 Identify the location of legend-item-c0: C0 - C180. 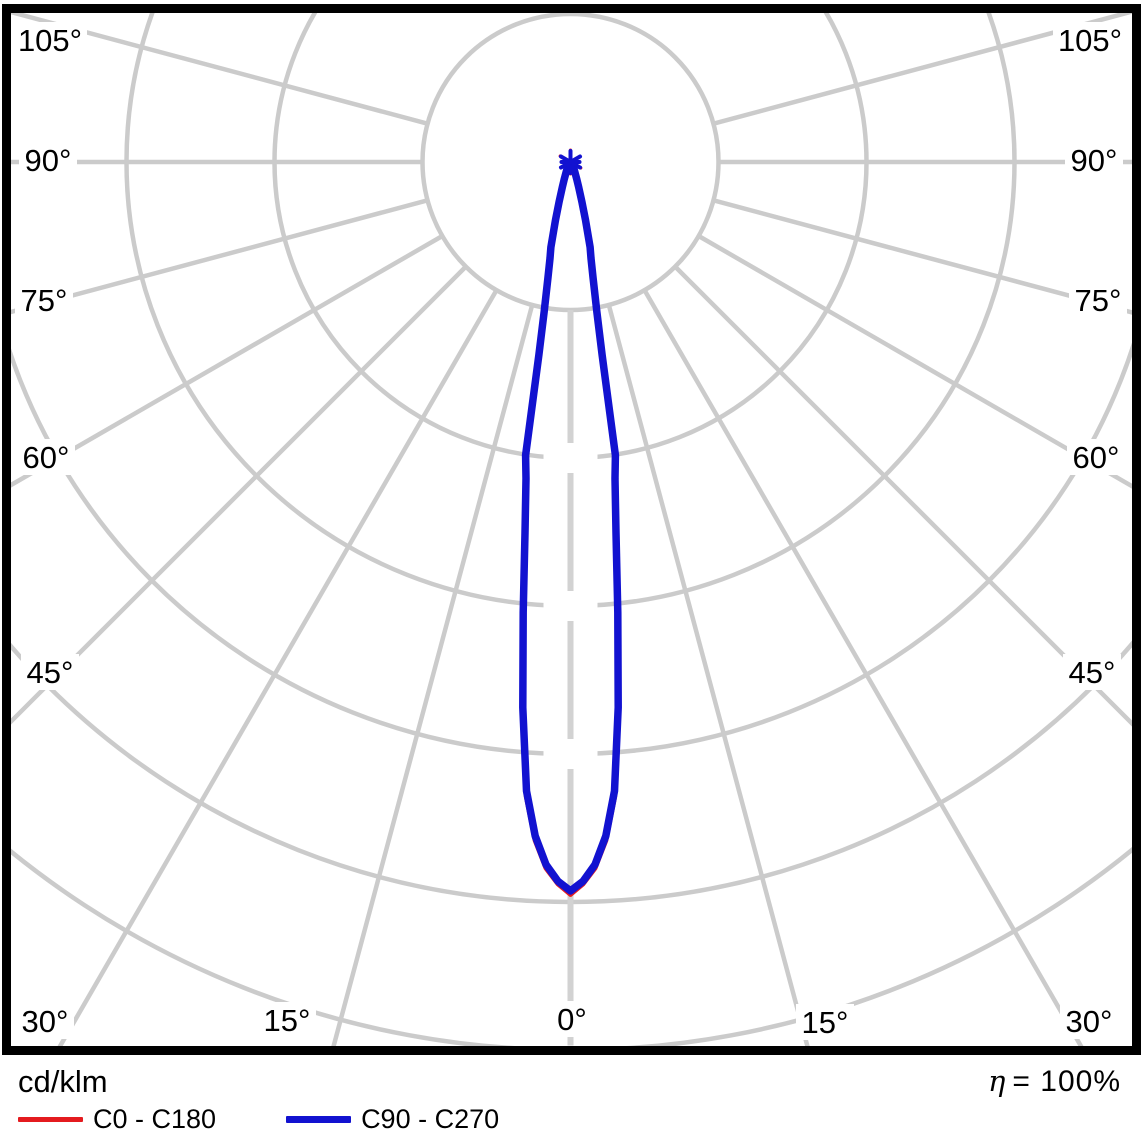
(117, 1119).